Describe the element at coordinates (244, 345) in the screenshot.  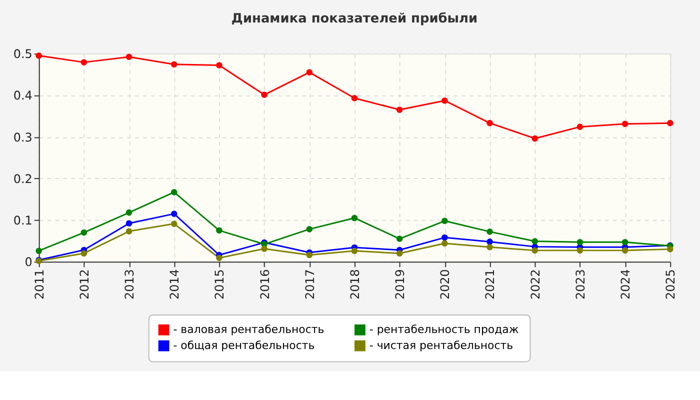
I see `legend-label: - общая рентабельность` at that location.